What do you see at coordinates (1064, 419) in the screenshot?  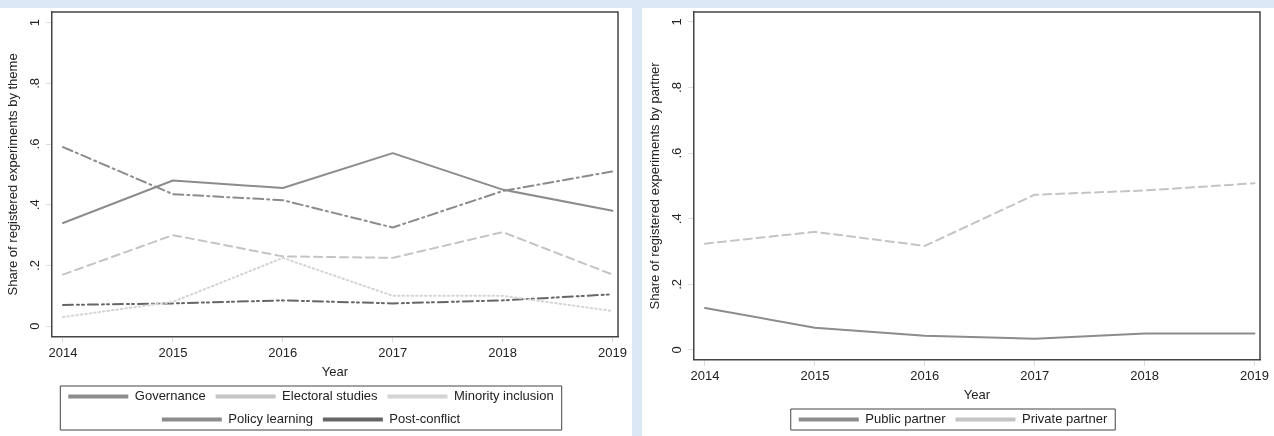 I see `legend-label: Private partner` at bounding box center [1064, 419].